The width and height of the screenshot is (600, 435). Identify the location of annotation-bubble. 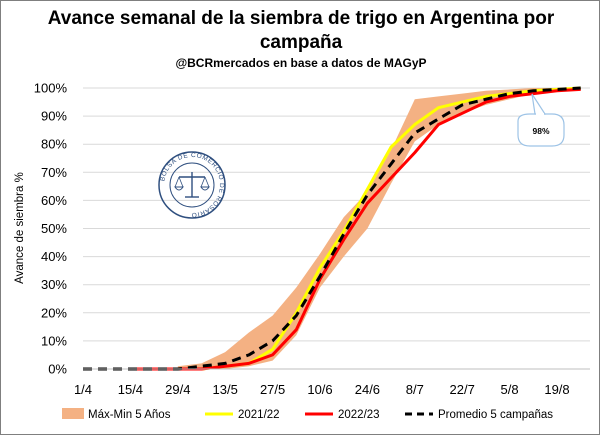
(541, 130).